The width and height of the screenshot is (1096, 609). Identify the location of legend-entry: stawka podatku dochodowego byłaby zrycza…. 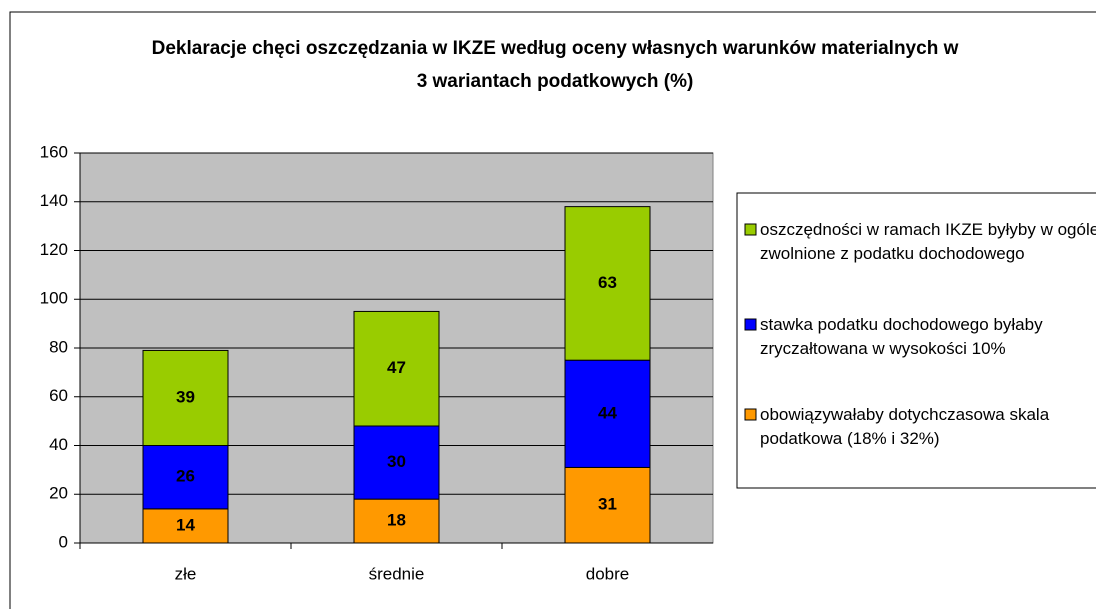
(901, 336).